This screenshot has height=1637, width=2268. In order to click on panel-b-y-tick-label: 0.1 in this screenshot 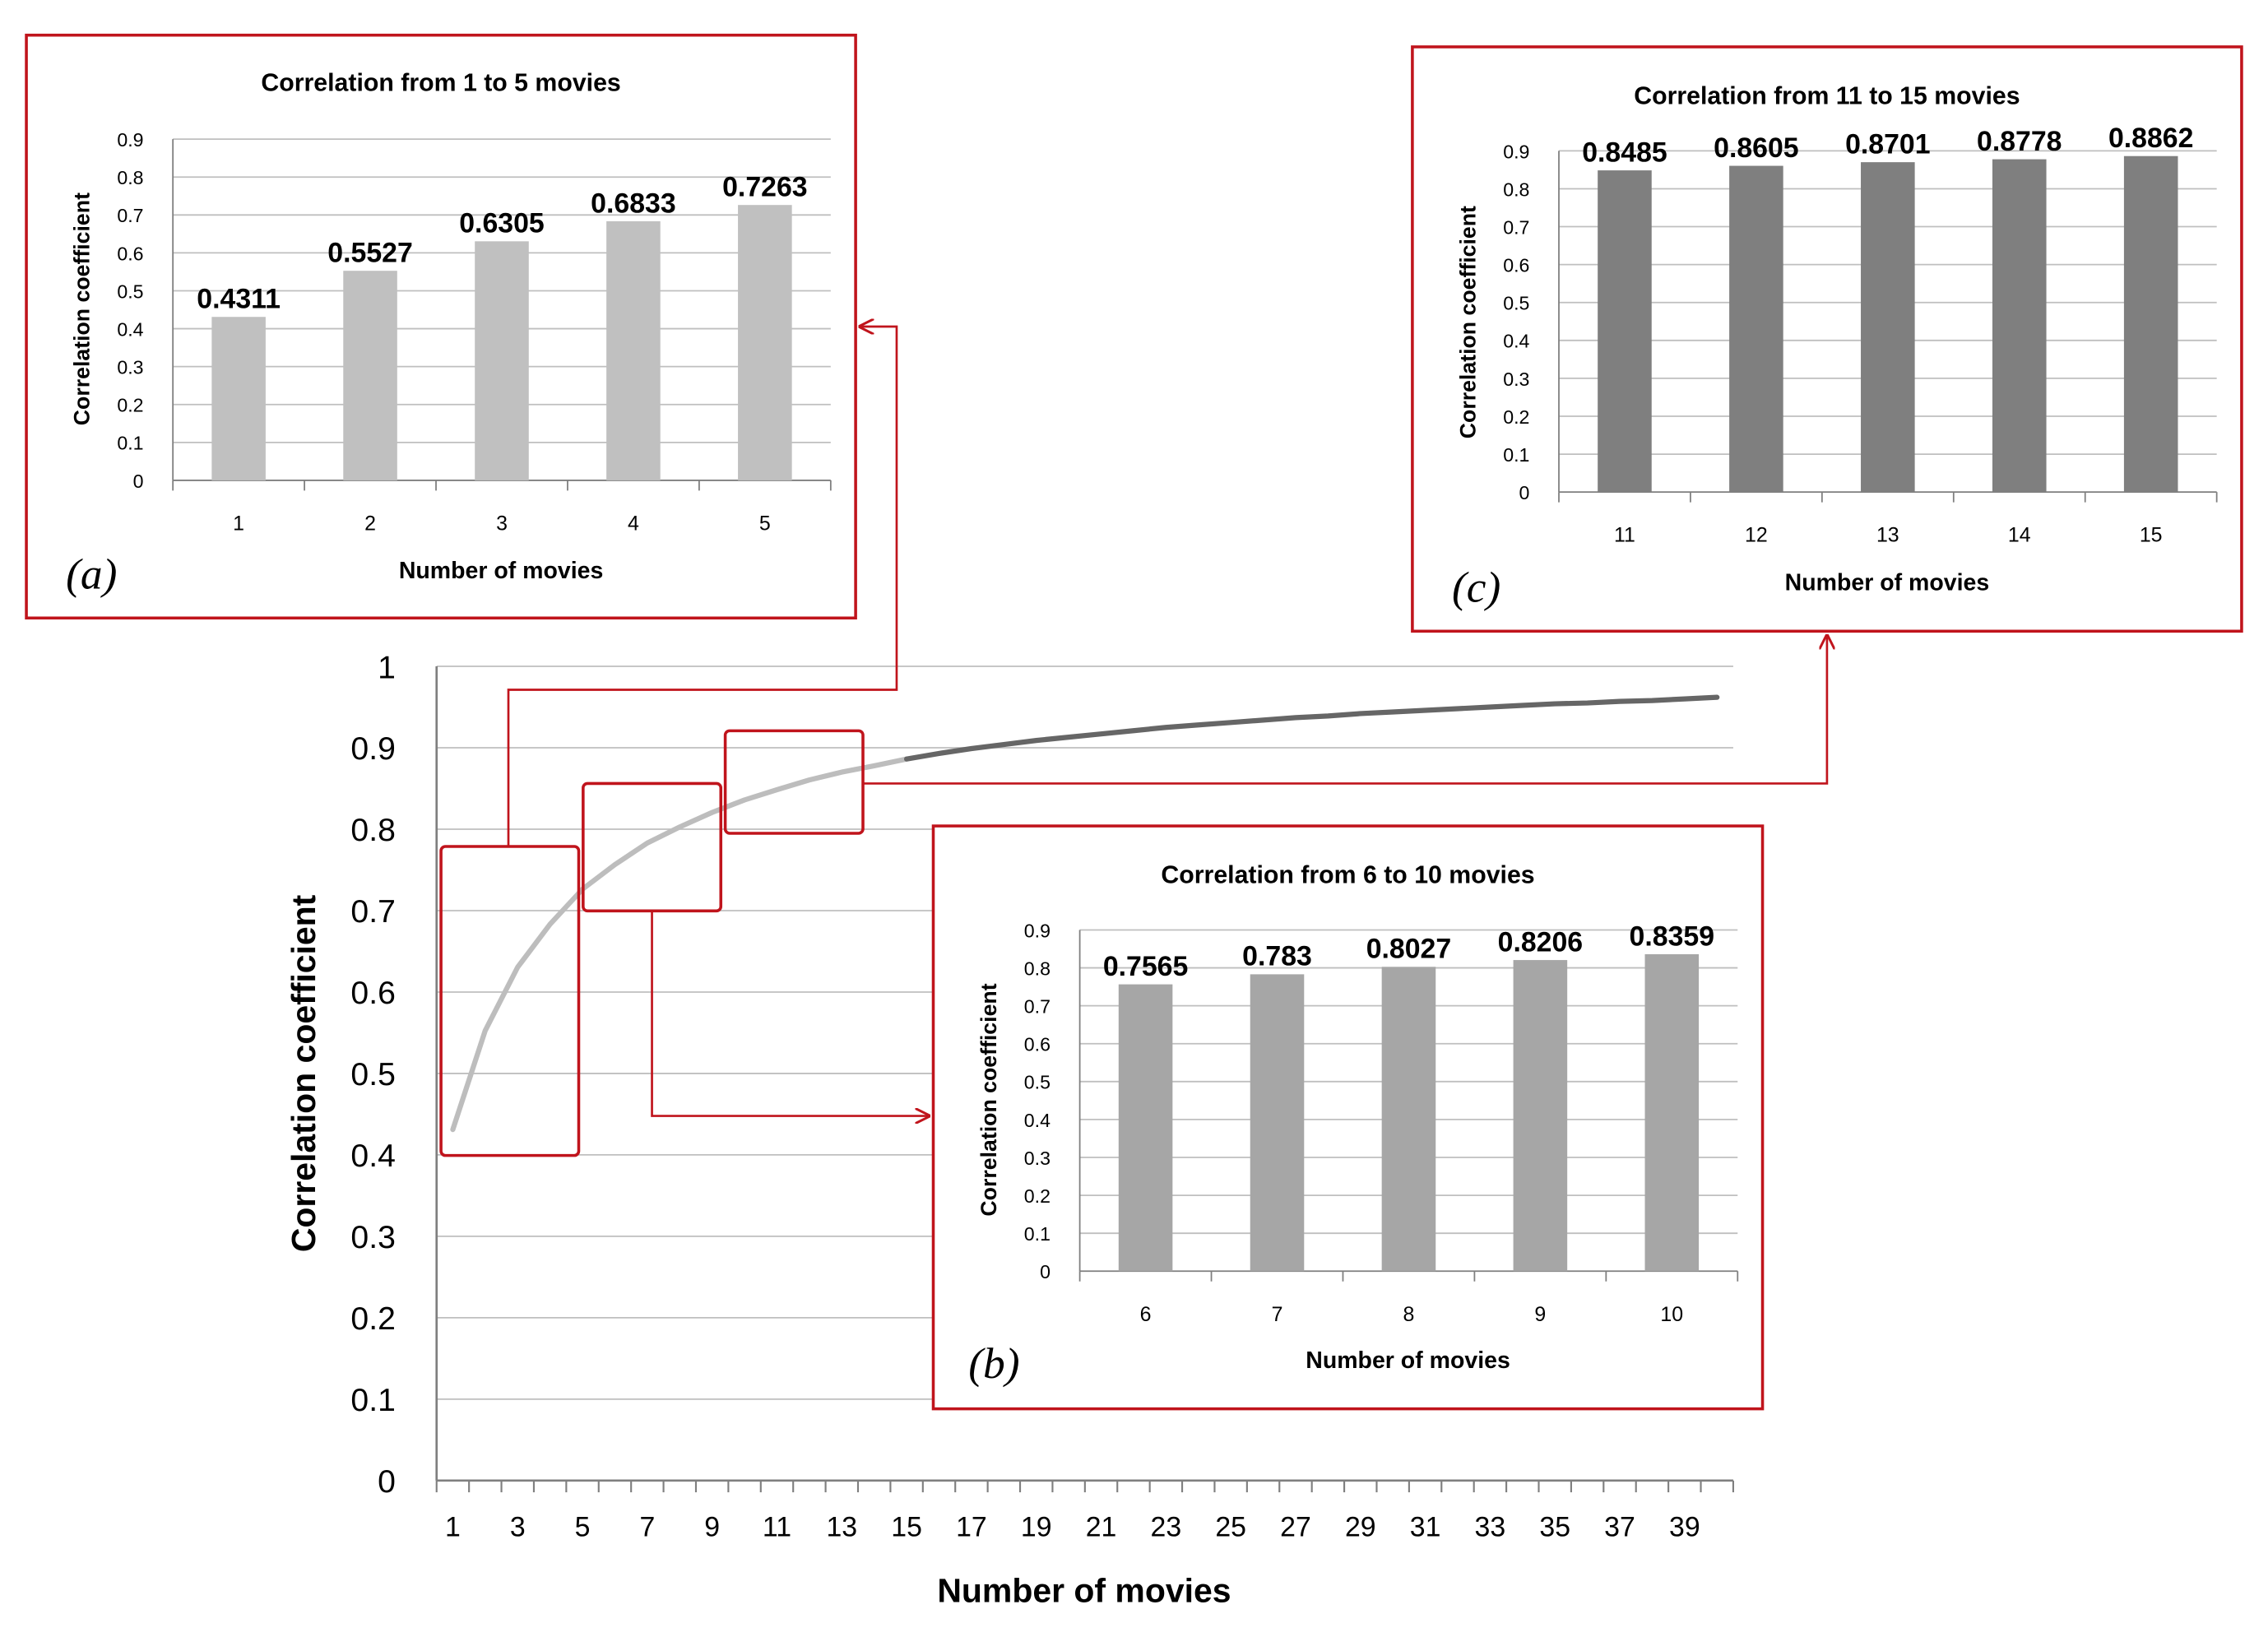, I will do `click(1037, 1234)`.